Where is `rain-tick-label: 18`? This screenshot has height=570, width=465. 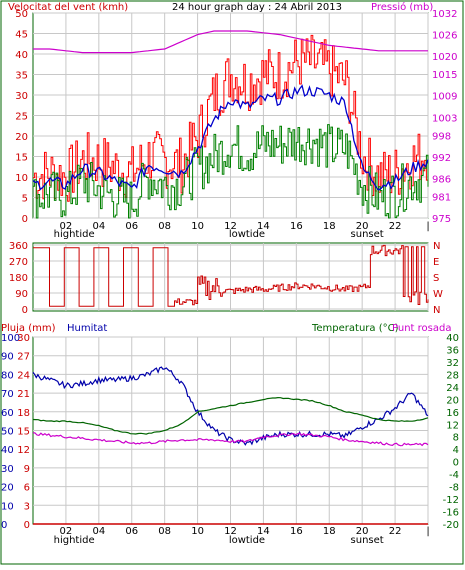
rain-tick-label: 18 is located at coordinates (23, 413).